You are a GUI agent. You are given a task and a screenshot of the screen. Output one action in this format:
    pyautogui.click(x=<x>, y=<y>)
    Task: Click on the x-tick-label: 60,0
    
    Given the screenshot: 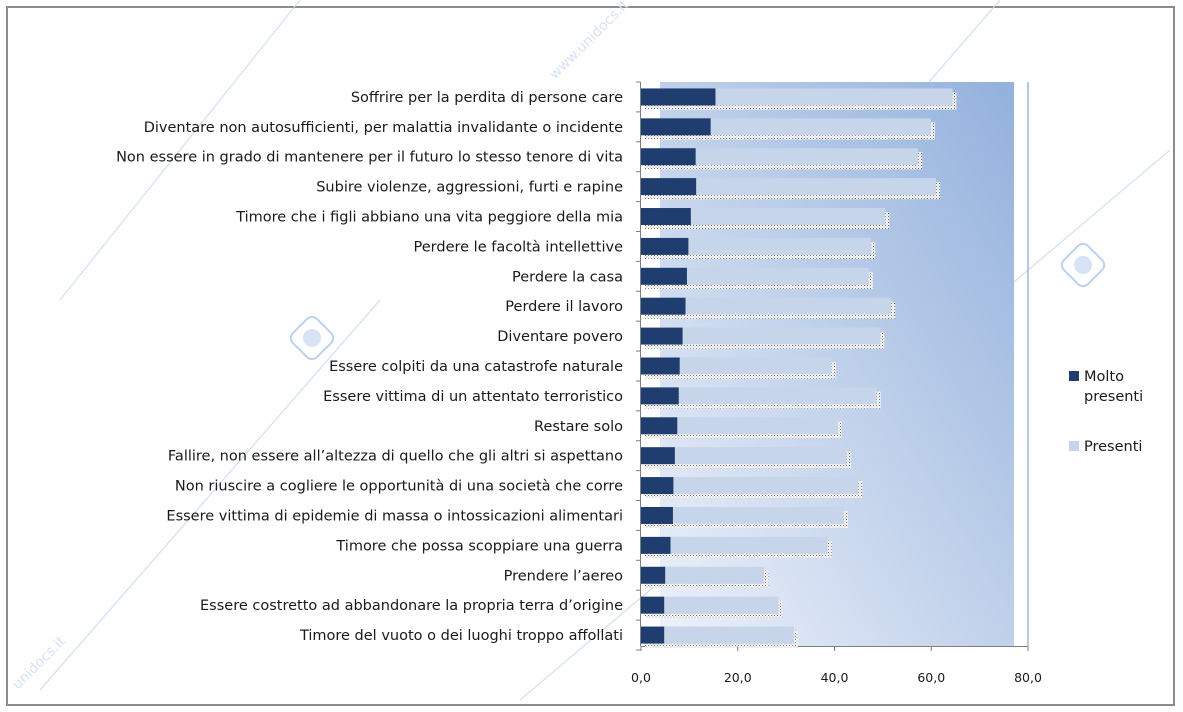 What is the action you would take?
    pyautogui.click(x=931, y=677)
    